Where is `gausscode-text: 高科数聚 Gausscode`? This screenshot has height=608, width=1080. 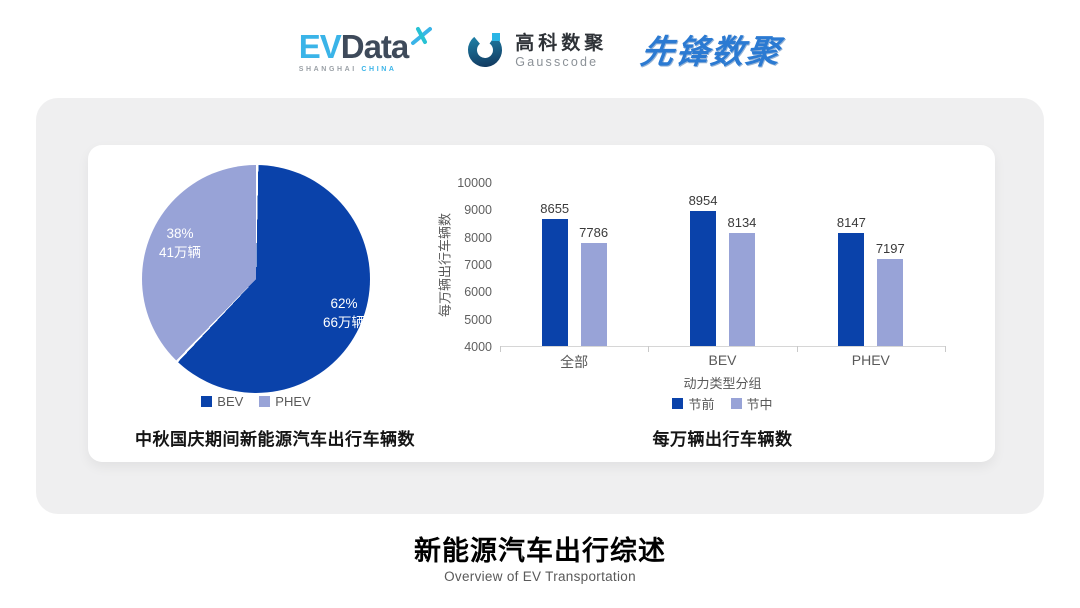 gausscode-text: 高科数聚 Gausscode is located at coordinates (561, 51).